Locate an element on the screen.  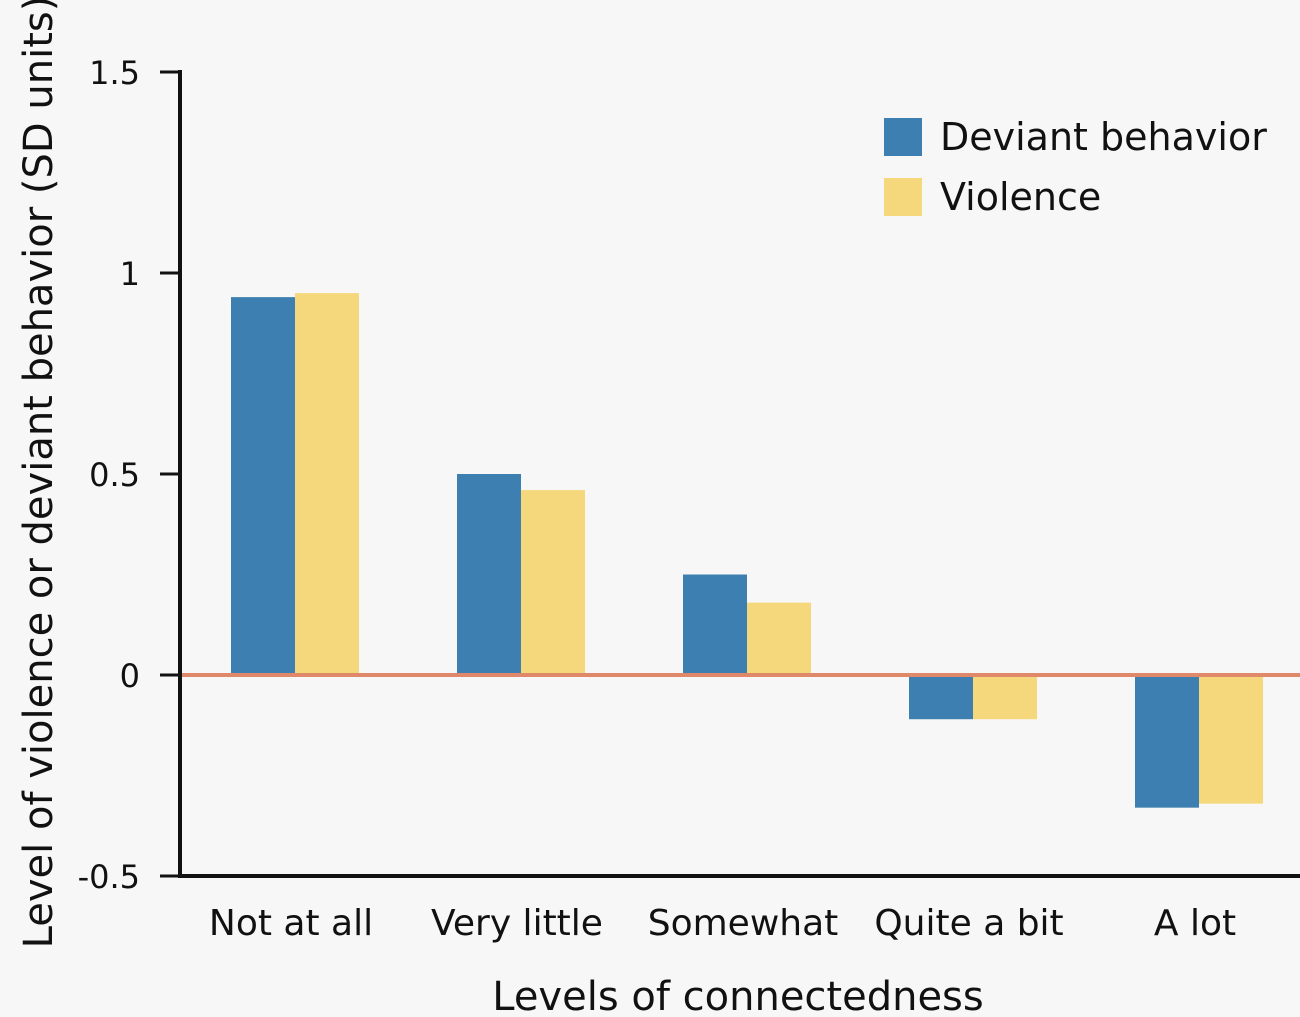
y-ticks: 1.5 1 0.5 0 -0.5 is located at coordinates (129, 475).